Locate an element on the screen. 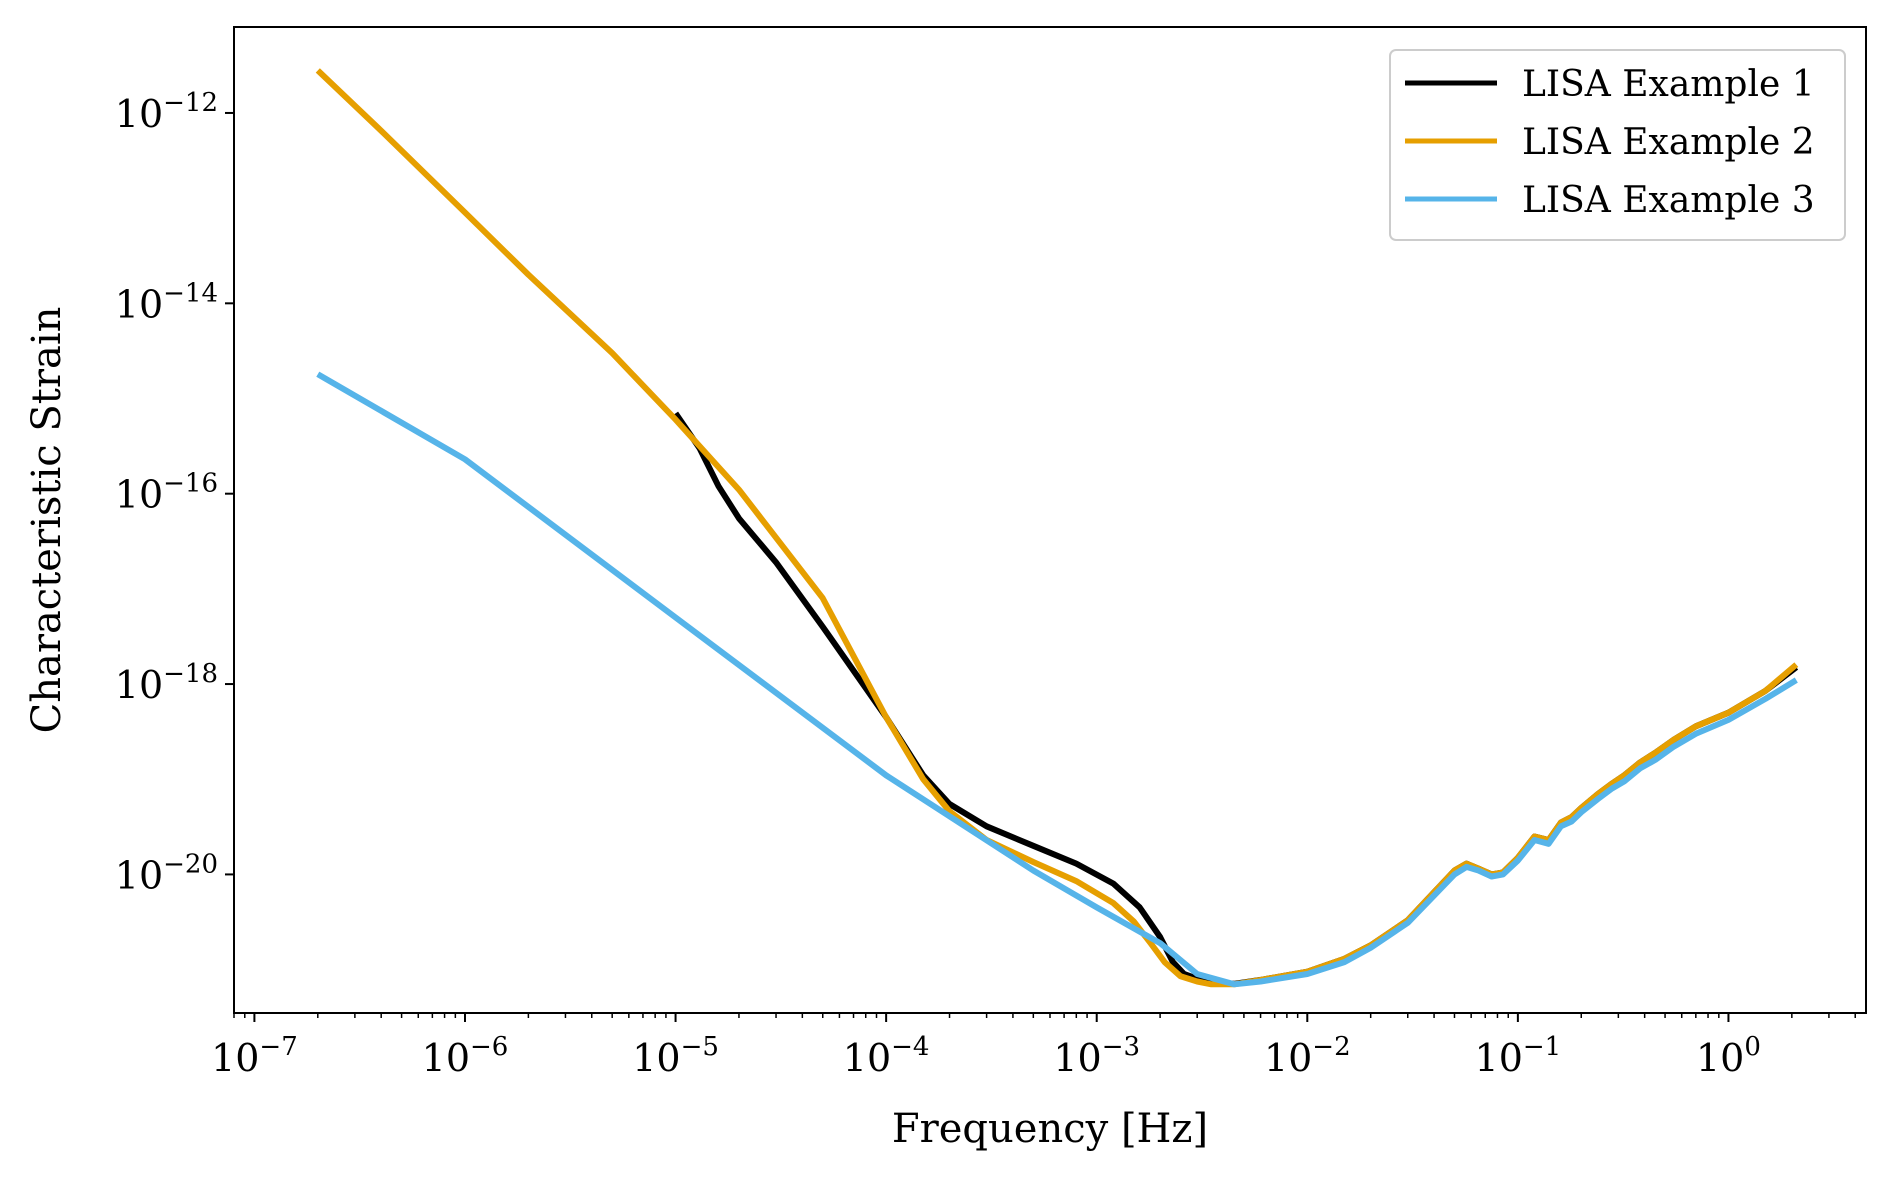 This screenshot has height=1179, width=1889. x-tick-label: 10⁻³ is located at coordinates (1096, 1056).